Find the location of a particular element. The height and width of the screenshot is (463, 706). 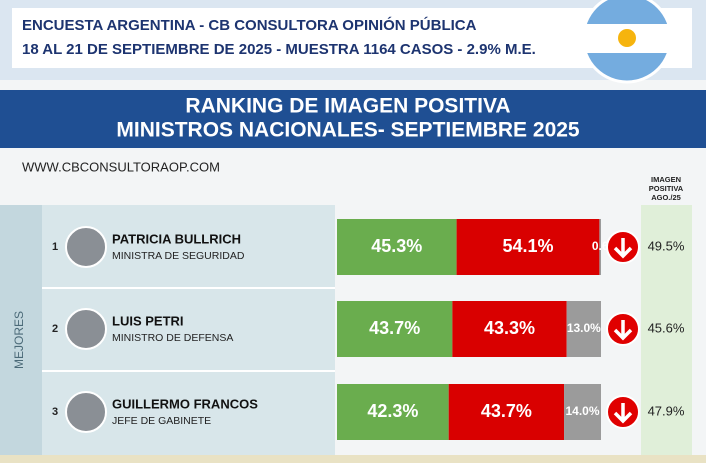

rank: 3 is located at coordinates (55, 412).